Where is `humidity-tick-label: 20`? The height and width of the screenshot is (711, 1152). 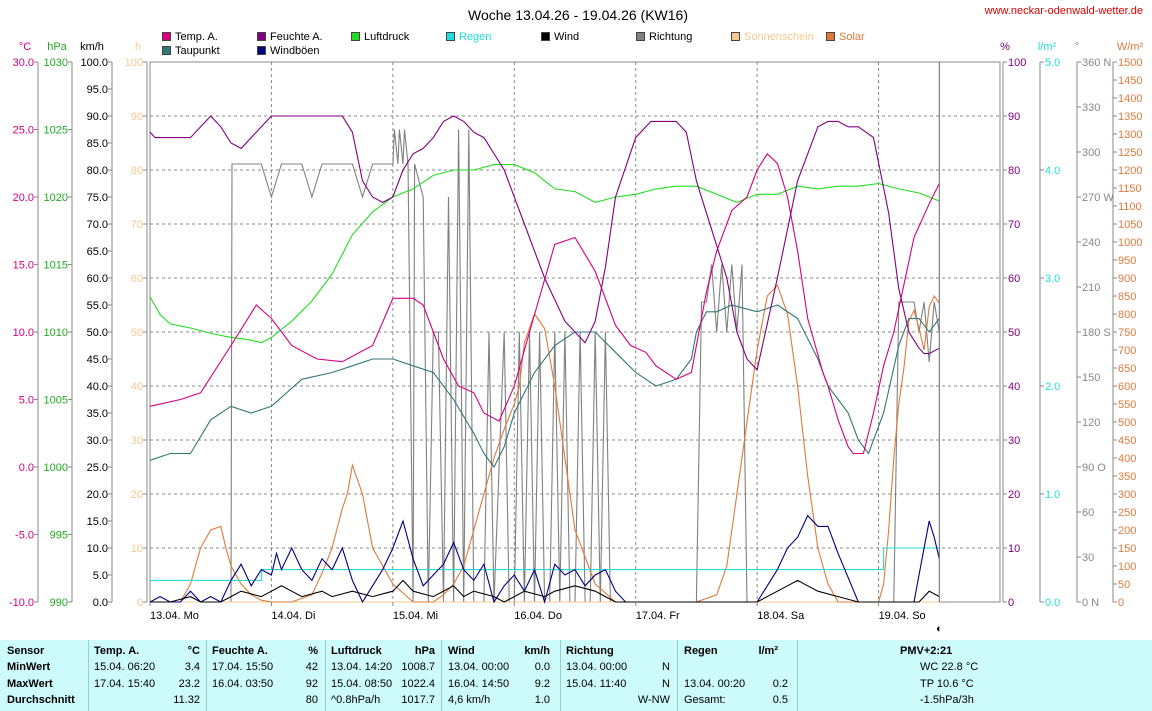
humidity-tick-label: 20 is located at coordinates (1014, 495).